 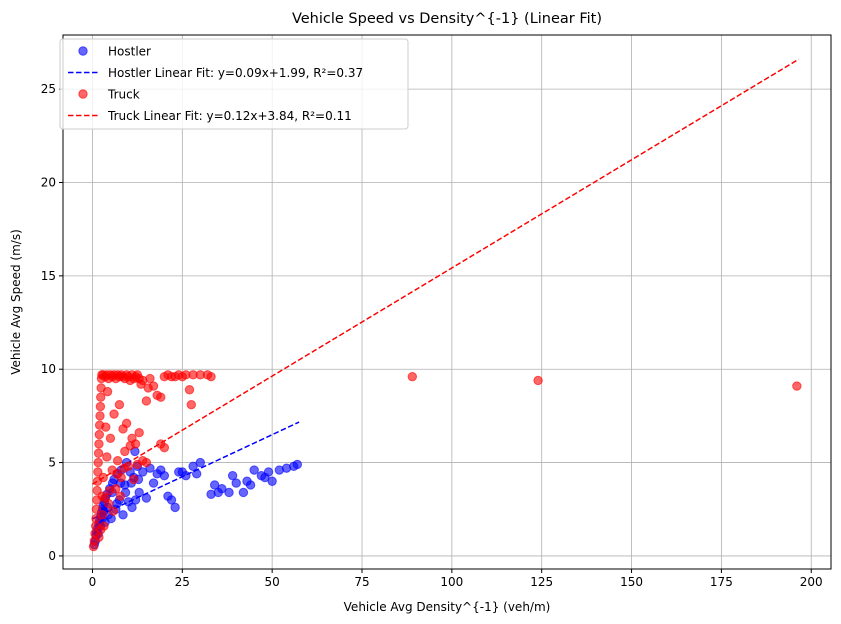 What do you see at coordinates (182, 582) in the screenshot?
I see `x-tick-label: 25` at bounding box center [182, 582].